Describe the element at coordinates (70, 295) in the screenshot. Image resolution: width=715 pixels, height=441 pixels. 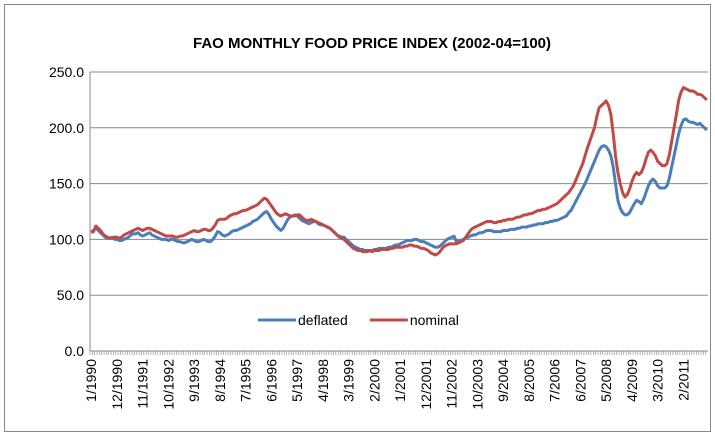
I see `y-tick-label: 50.0` at that location.